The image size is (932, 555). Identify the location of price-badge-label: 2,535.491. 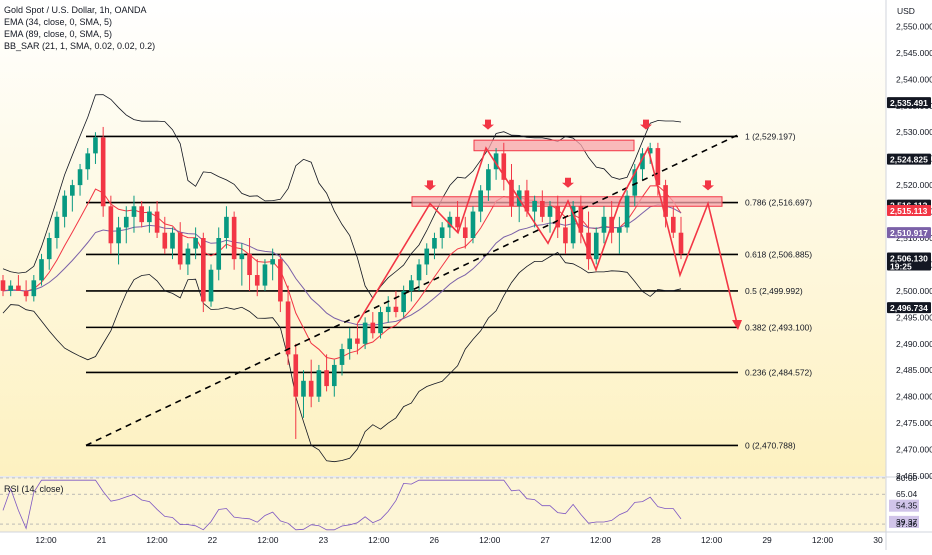
(909, 103).